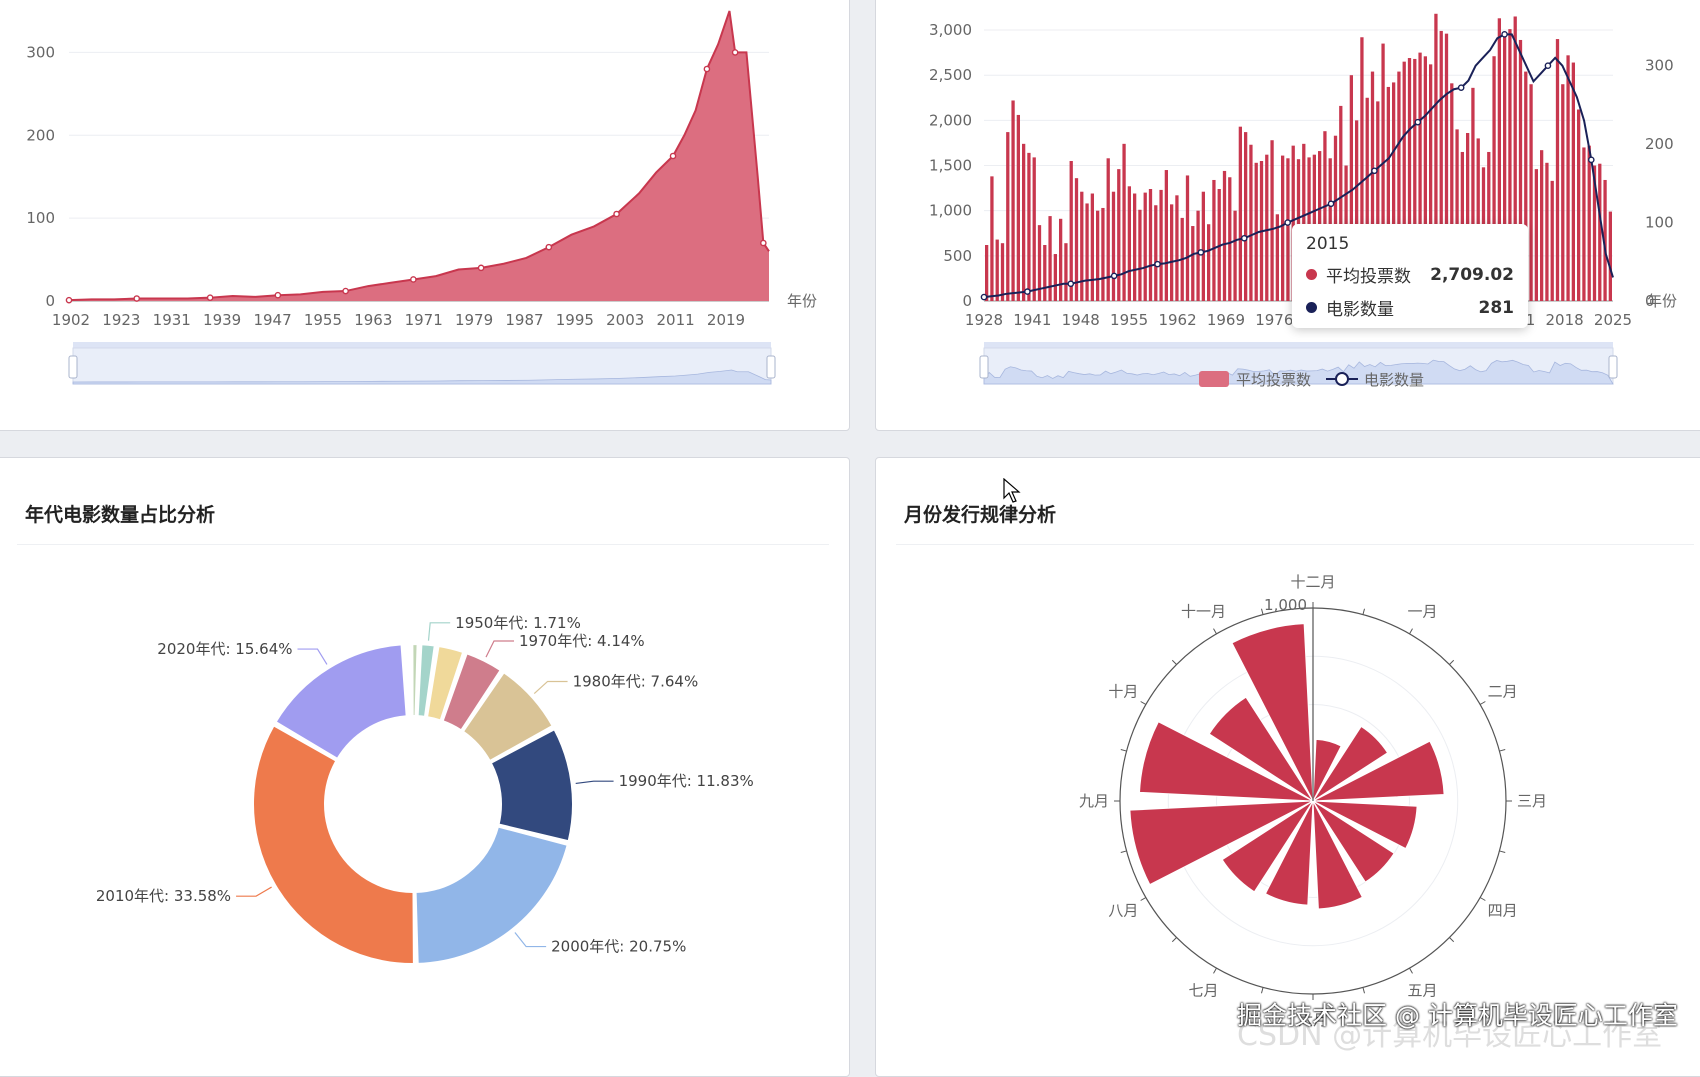 The image size is (1700, 1077). What do you see at coordinates (1422, 991) in the screenshot?
I see `month-label: 五月` at bounding box center [1422, 991].